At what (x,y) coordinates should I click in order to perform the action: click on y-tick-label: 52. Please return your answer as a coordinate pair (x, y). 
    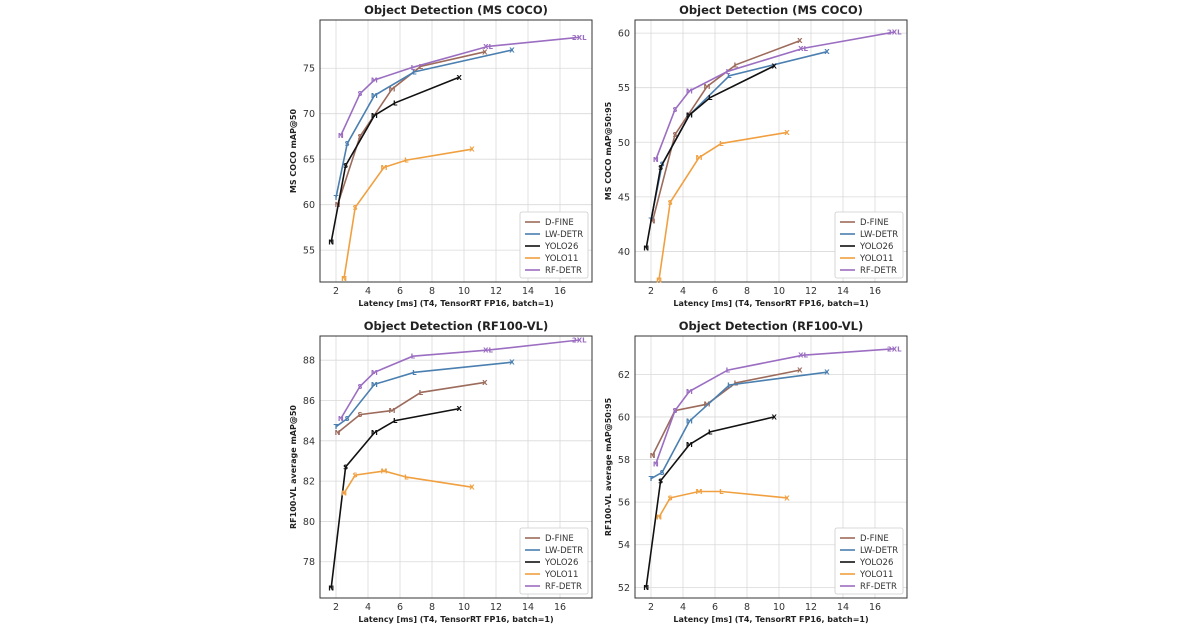
    Looking at the image, I should click on (624, 588).